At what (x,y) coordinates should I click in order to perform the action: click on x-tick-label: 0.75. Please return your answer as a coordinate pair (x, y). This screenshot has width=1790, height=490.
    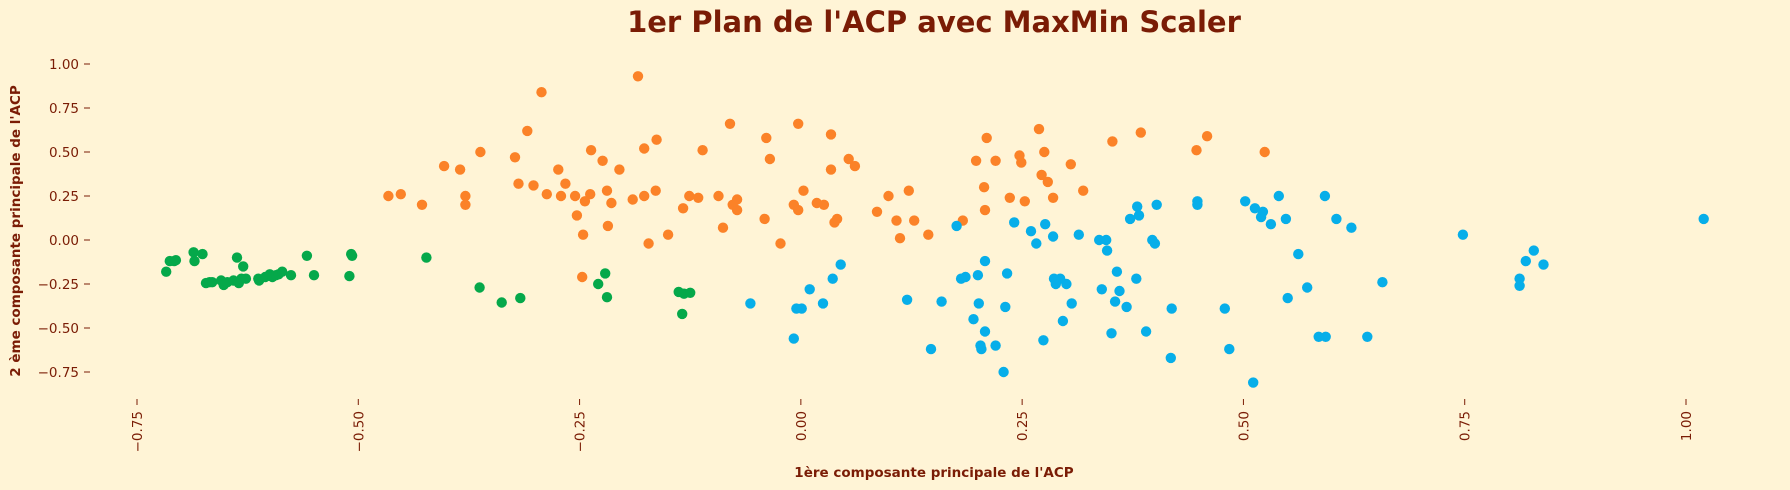
    Looking at the image, I should click on (1466, 426).